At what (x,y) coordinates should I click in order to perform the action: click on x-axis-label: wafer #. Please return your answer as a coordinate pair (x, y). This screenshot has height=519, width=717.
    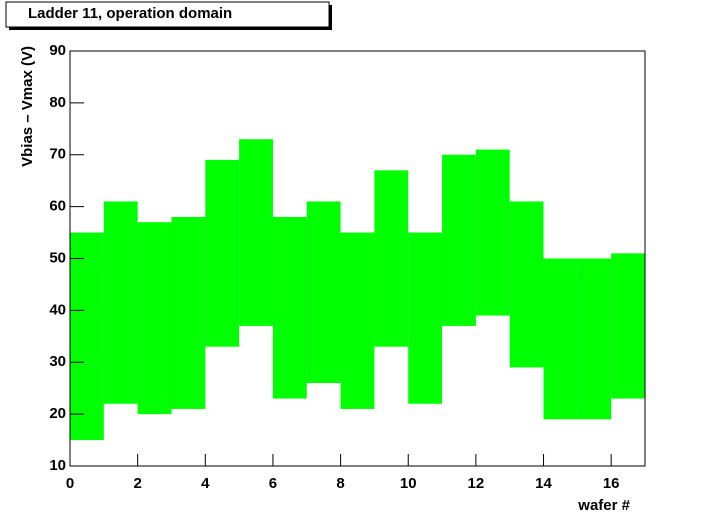
    Looking at the image, I should click on (603, 505).